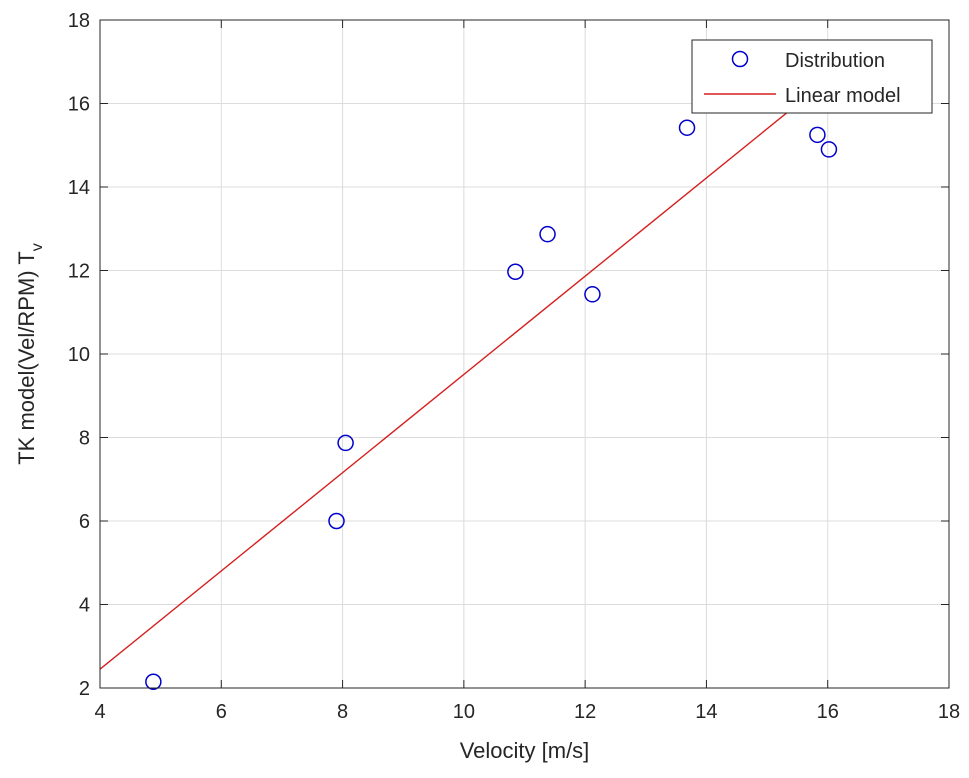  I want to click on x-tick-label: 18, so click(949, 712).